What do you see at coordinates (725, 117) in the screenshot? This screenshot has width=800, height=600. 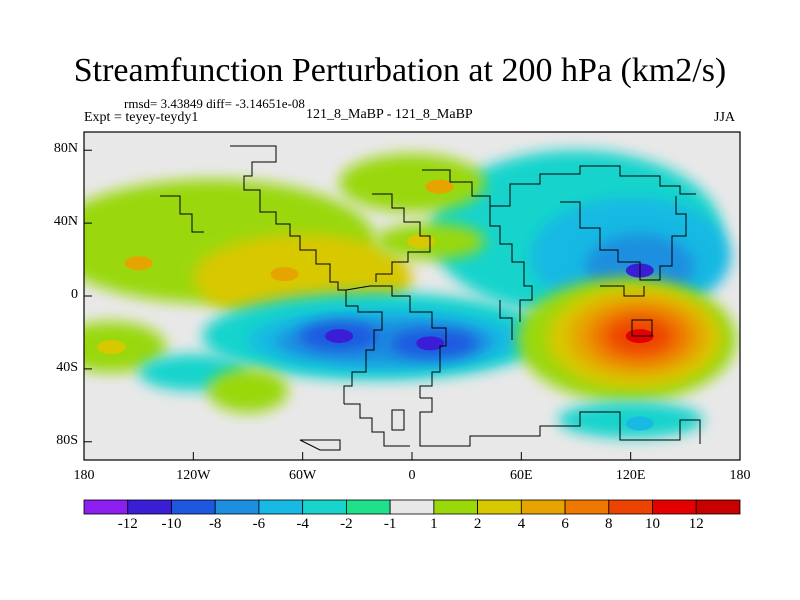 I see `season-label: JJA` at bounding box center [725, 117].